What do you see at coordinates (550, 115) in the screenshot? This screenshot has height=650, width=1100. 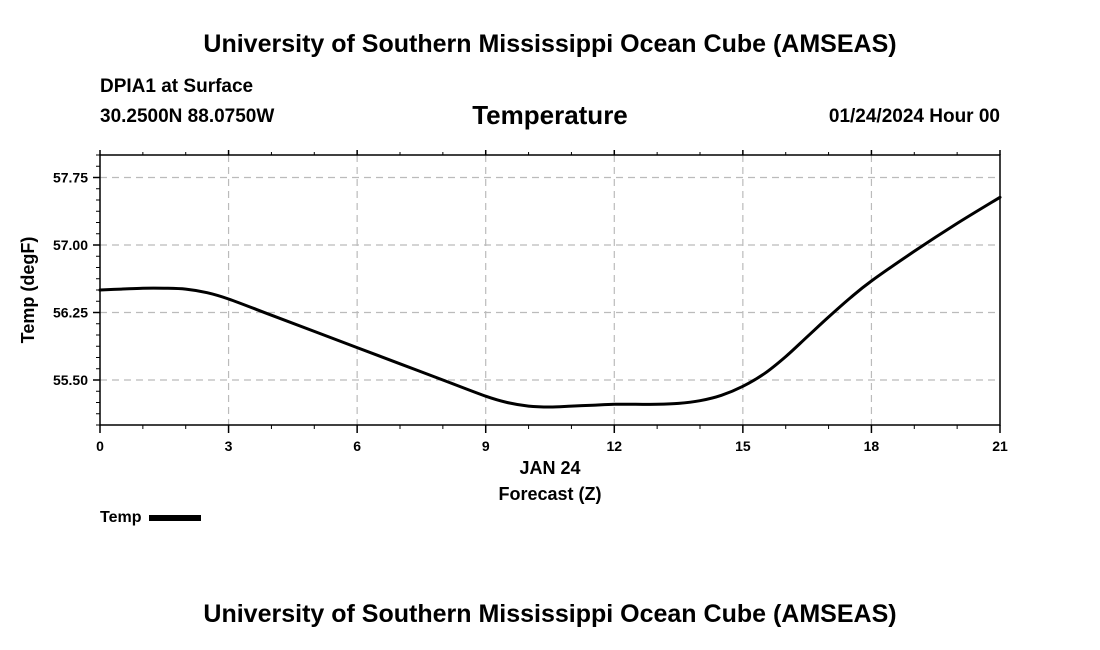 I see `chart-title: Temperature` at bounding box center [550, 115].